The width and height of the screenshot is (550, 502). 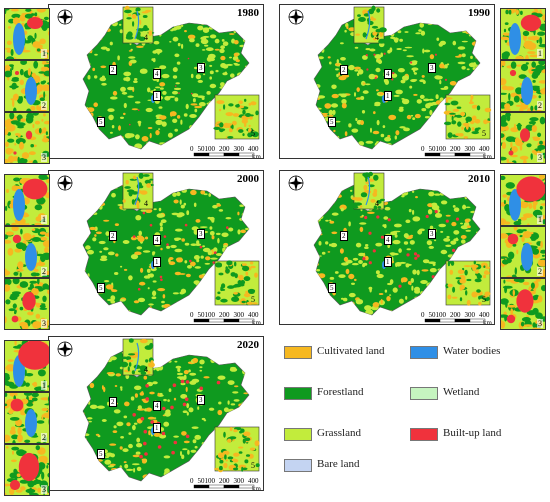 What do you see at coordinates (156, 81) in the screenshot?
I see `map-panel-1980: 1980 1 2 3 4 5 4 5 0 50100 200 300 400 km` at bounding box center [156, 81].